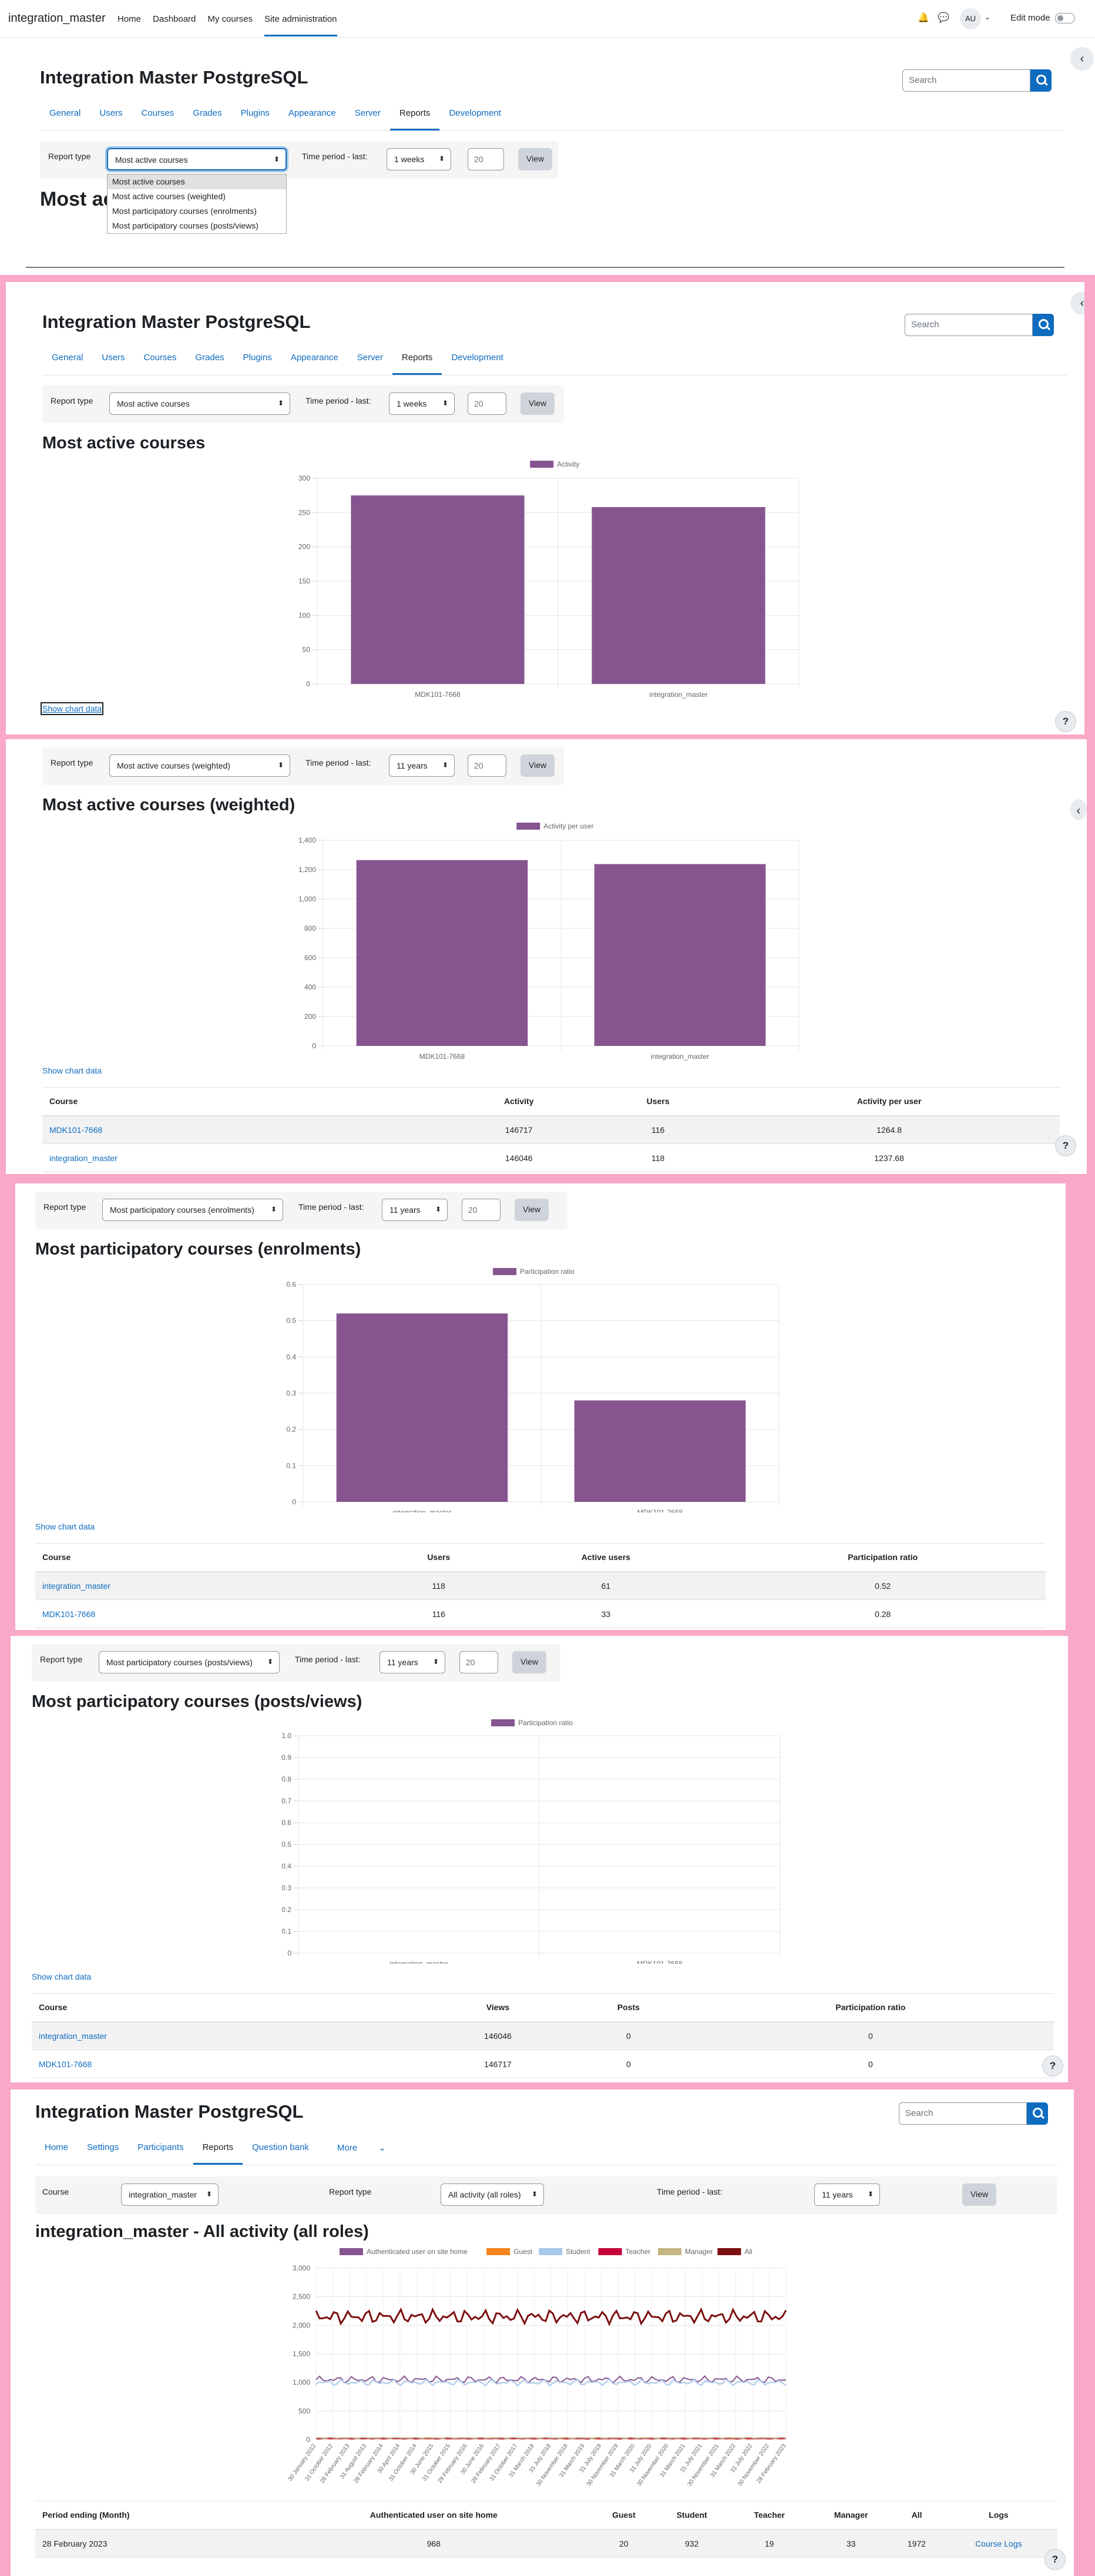 This screenshot has width=1095, height=2576. I want to click on nav-site-administration: Site administration, so click(300, 25).